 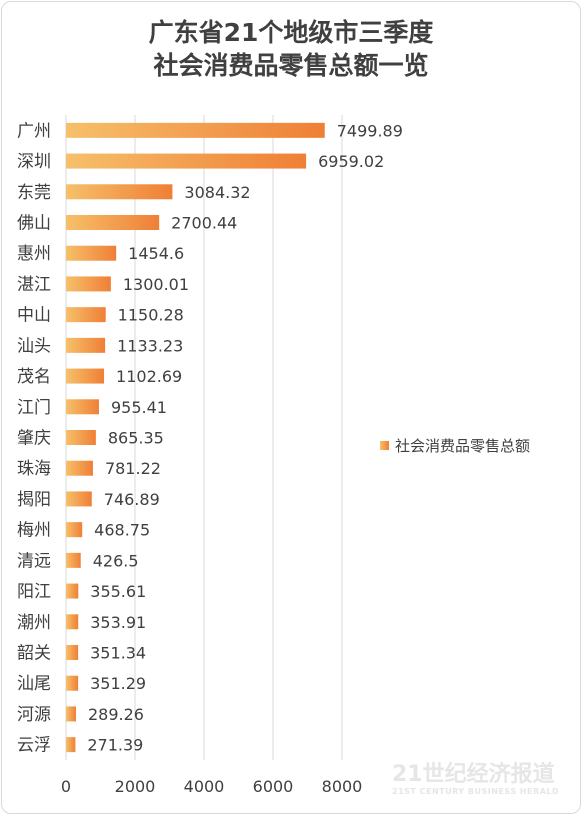 I want to click on legend-swatch, so click(x=384, y=445).